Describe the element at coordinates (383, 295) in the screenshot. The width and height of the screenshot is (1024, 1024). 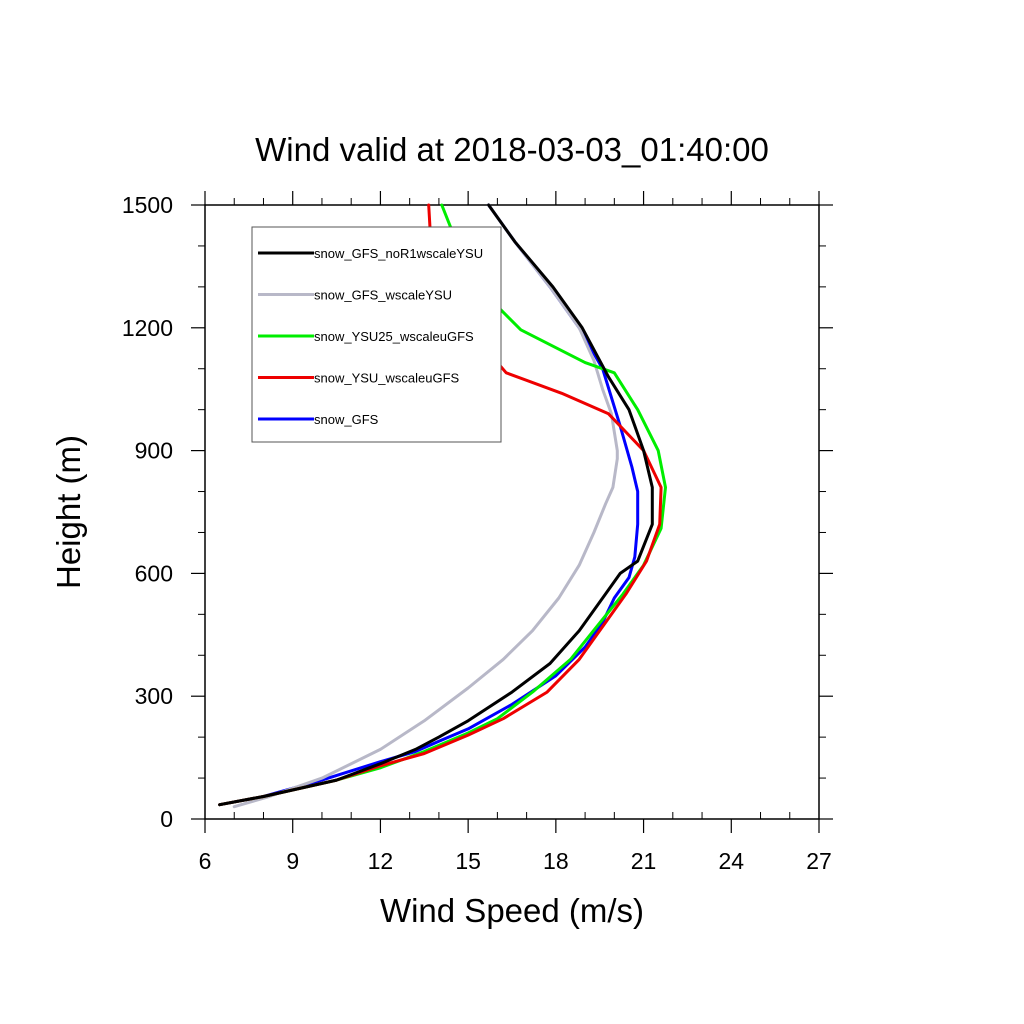
I see `legend-label-snow_GFS_wscaleYSU: snow_GFS_wscaleYSU` at that location.